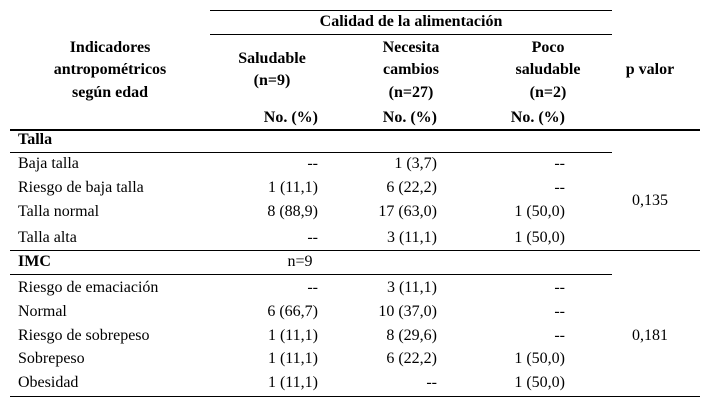  I want to click on cell: 17 (63,0), so click(407, 211).